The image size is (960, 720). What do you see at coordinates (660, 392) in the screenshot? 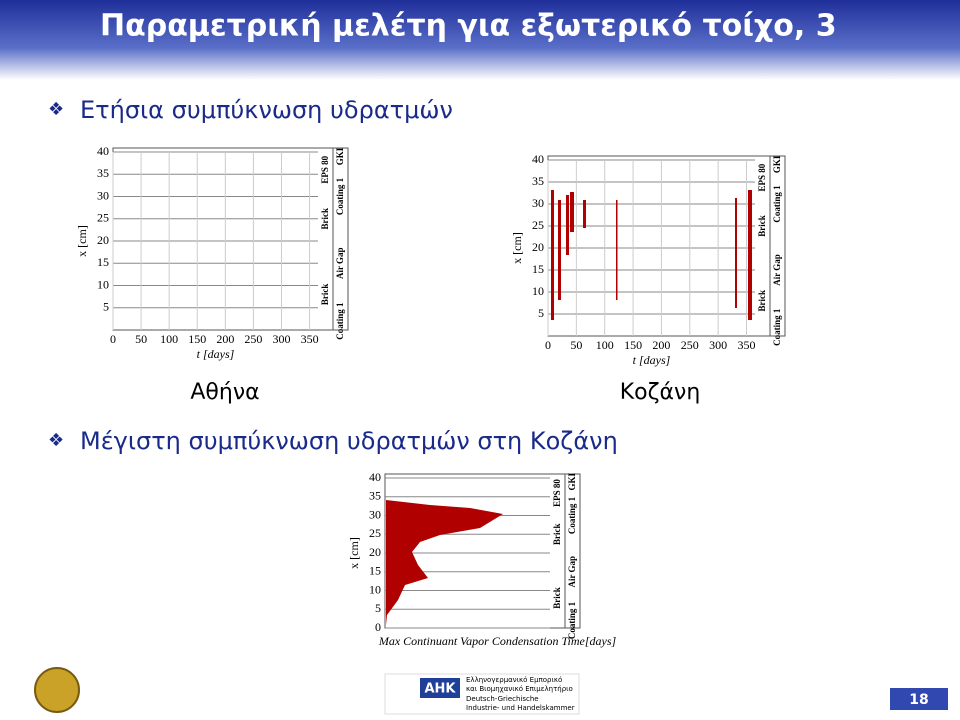
I see `caption: Κοζάνη` at bounding box center [660, 392].